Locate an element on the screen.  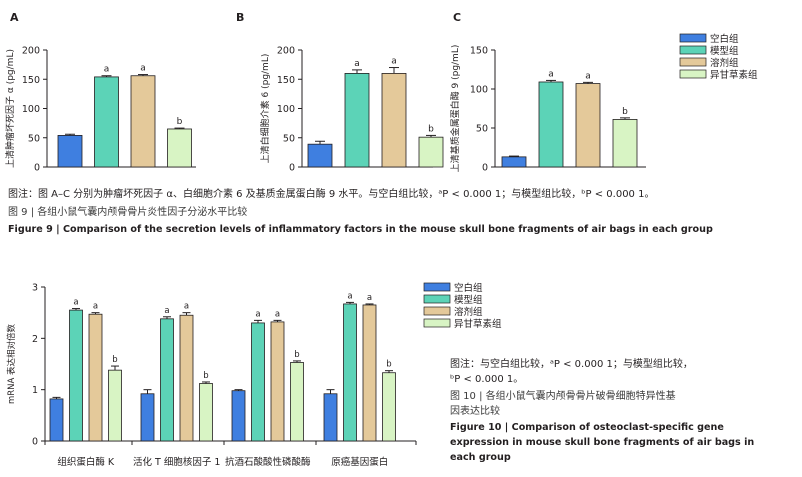
fig10-y-axis-label: mRNA 表达相对倍数 is located at coordinates (11, 363).